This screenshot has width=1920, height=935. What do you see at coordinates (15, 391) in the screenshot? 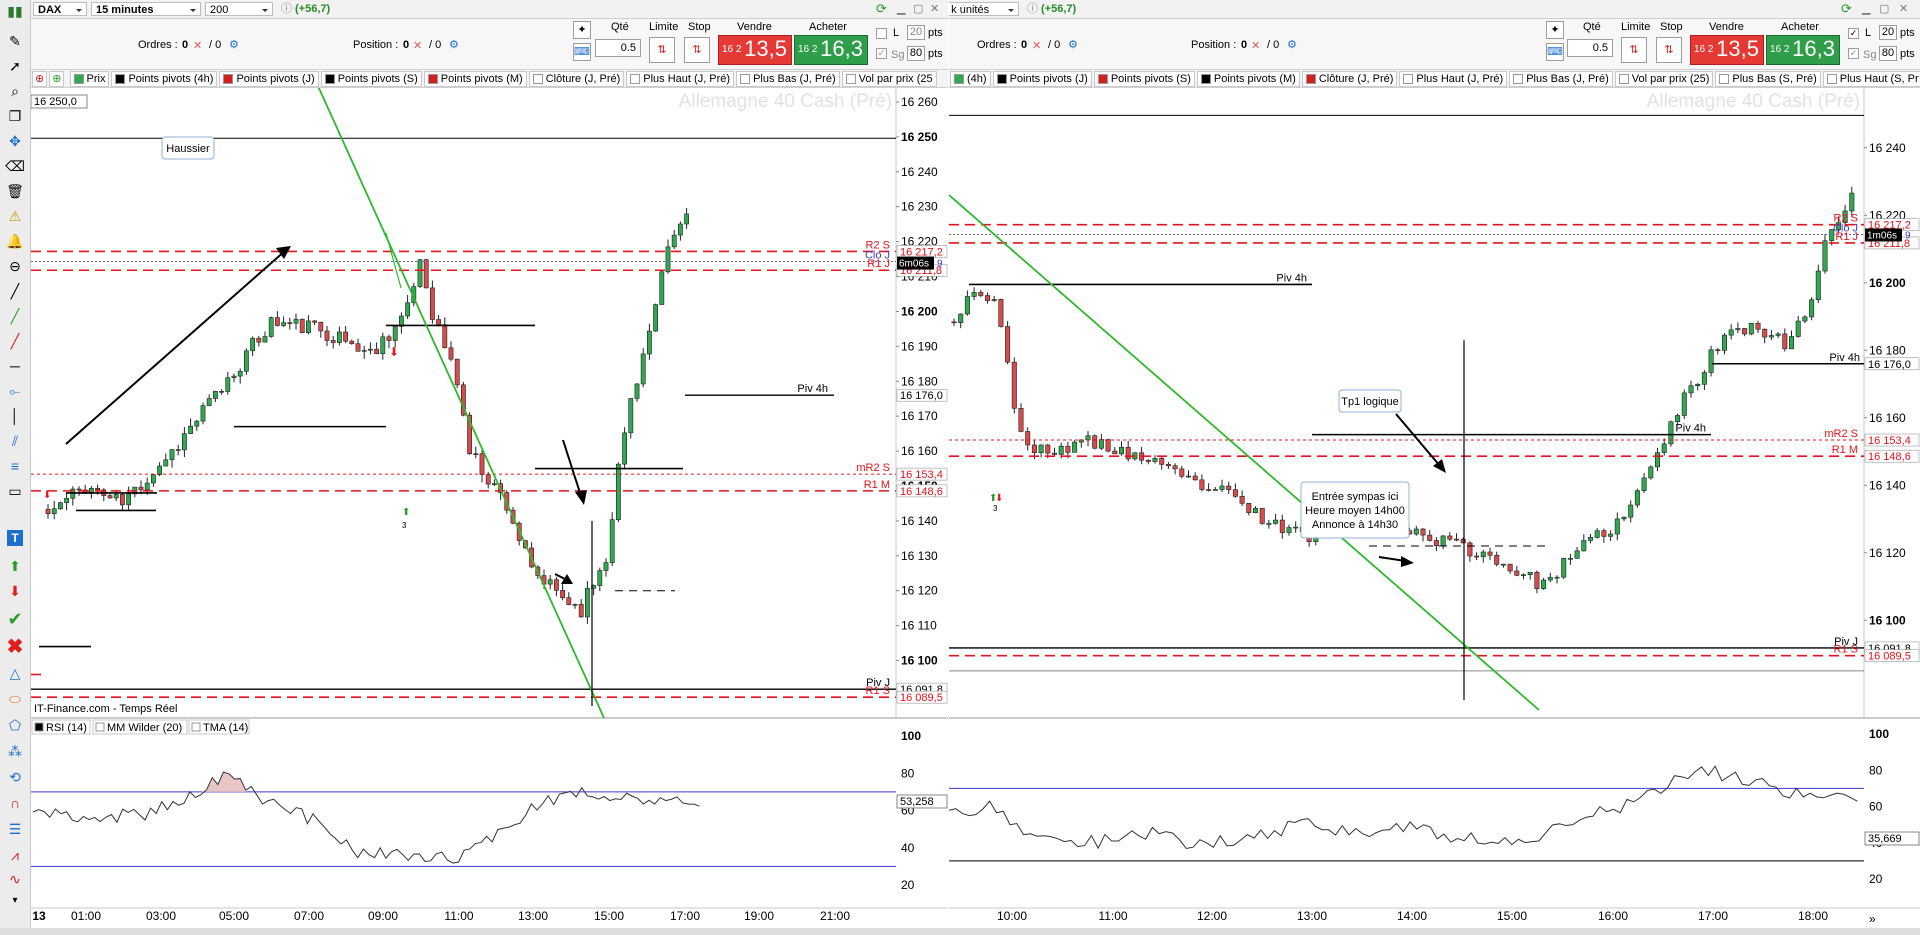
I see `ray-icon: ⟜` at bounding box center [15, 391].